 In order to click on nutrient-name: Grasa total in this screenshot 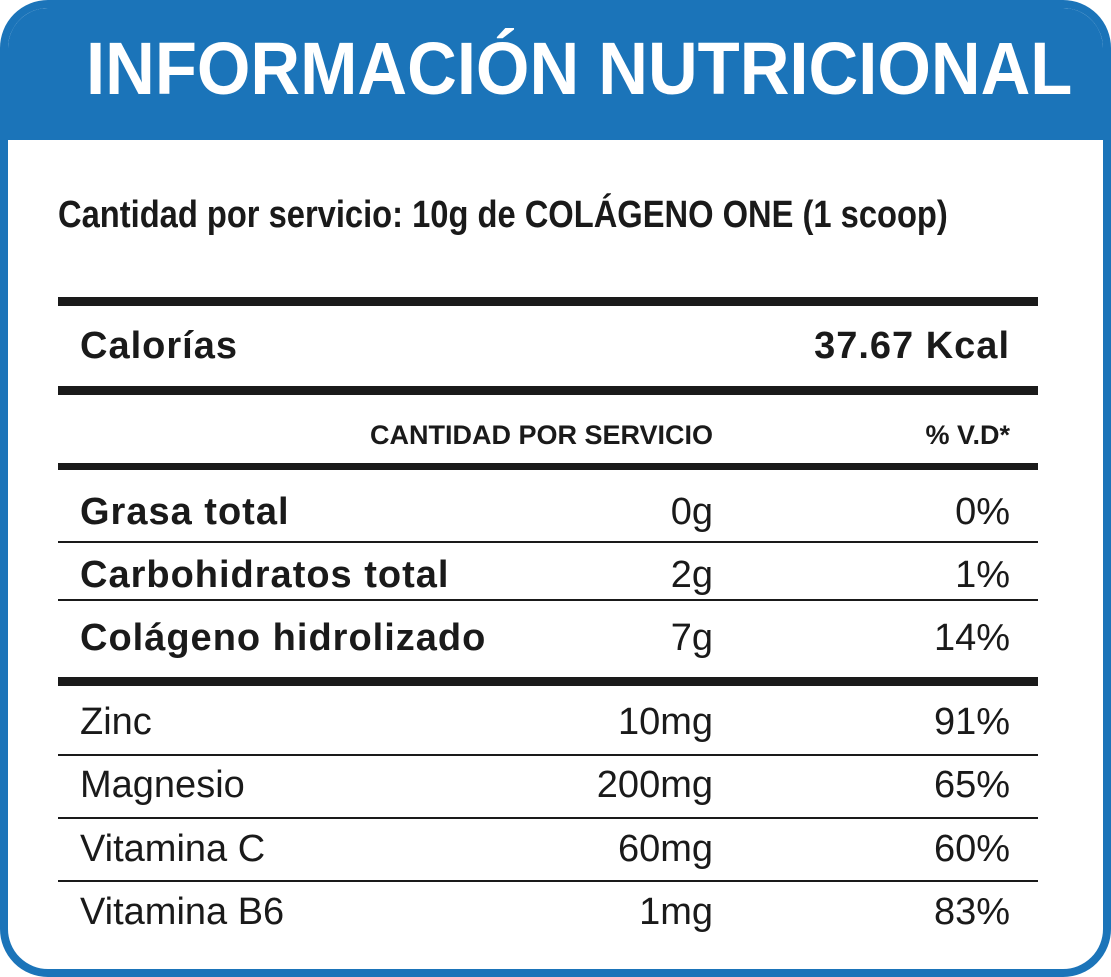, I will do `click(185, 512)`.